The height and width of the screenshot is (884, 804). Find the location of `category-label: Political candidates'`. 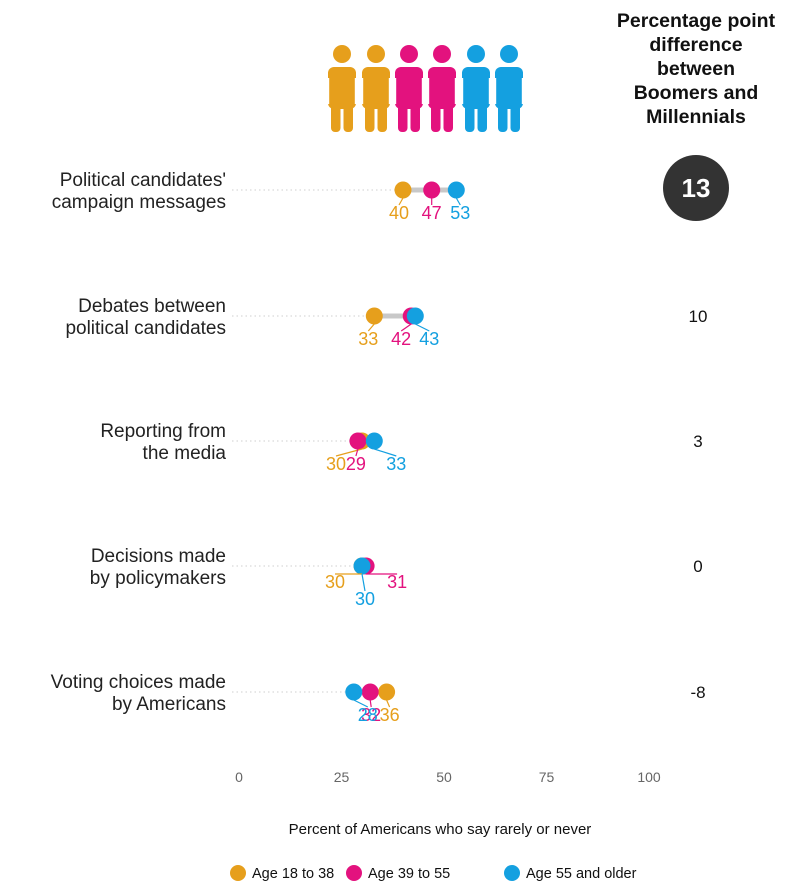

category-label: Political candidates' is located at coordinates (143, 180).